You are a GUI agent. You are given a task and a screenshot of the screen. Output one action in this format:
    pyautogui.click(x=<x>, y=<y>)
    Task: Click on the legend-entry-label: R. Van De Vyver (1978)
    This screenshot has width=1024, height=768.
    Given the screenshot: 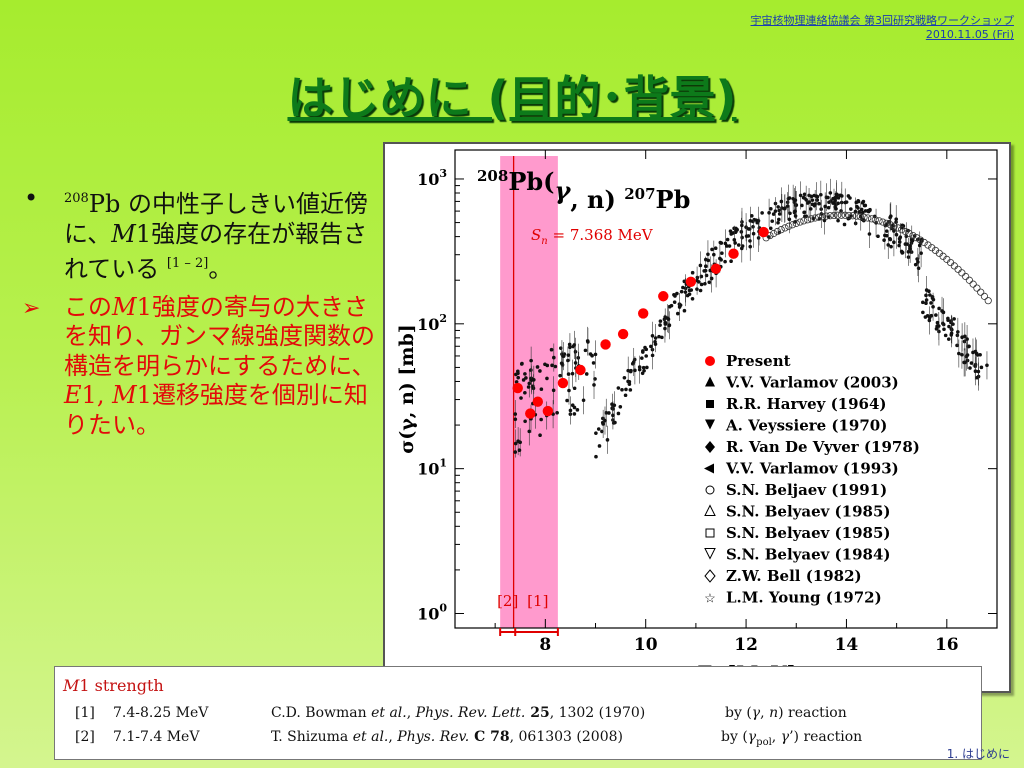 What is the action you would take?
    pyautogui.click(x=823, y=447)
    